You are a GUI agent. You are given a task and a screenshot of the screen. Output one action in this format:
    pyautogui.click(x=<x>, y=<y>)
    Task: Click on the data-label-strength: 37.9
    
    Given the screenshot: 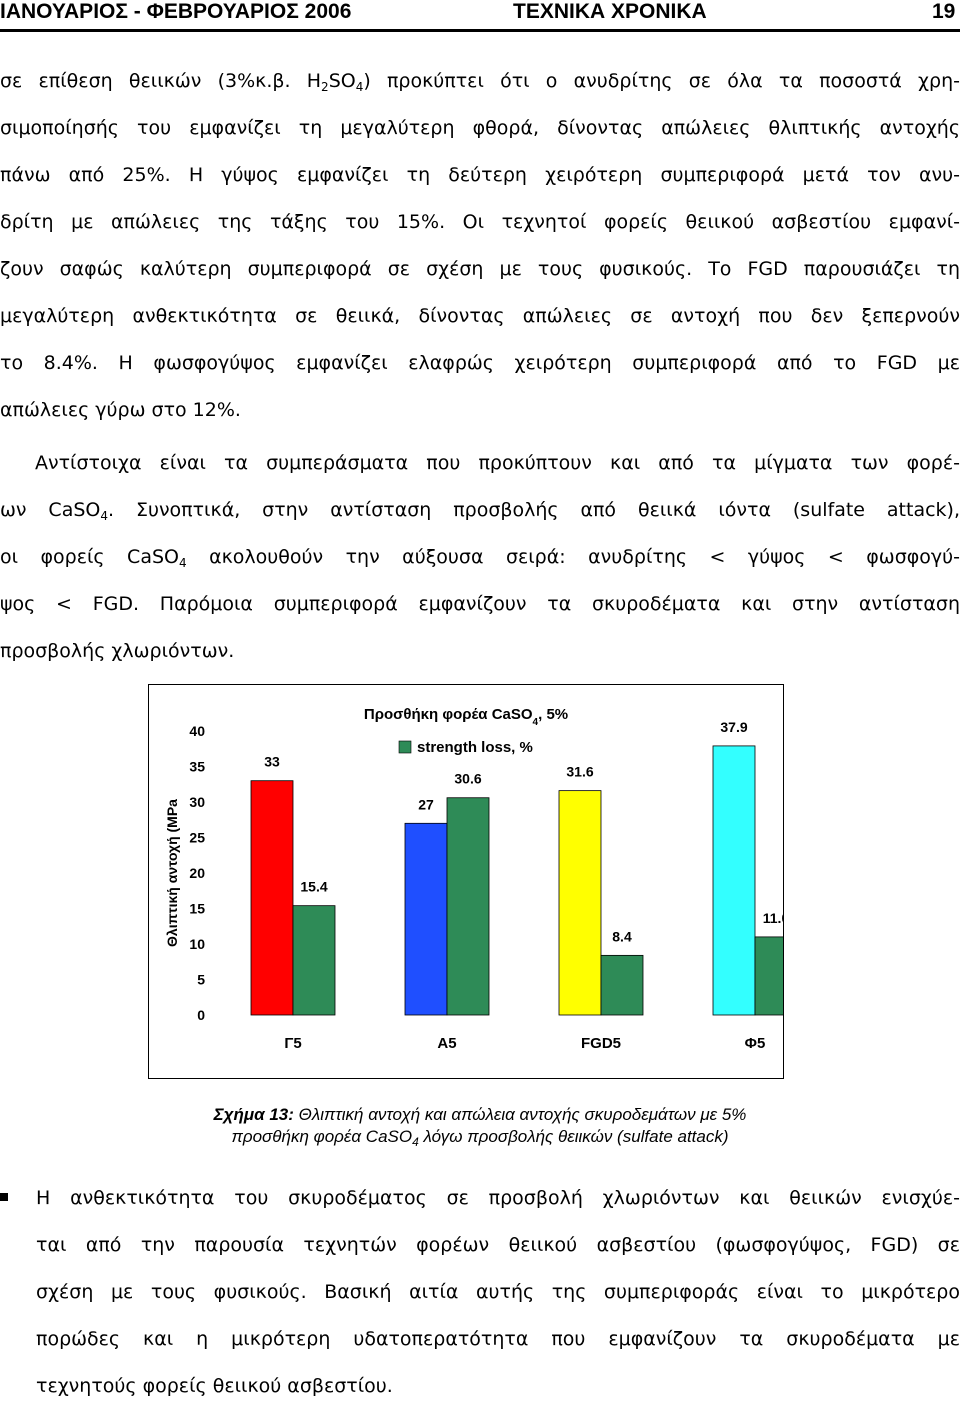 What is the action you would take?
    pyautogui.click(x=733, y=727)
    